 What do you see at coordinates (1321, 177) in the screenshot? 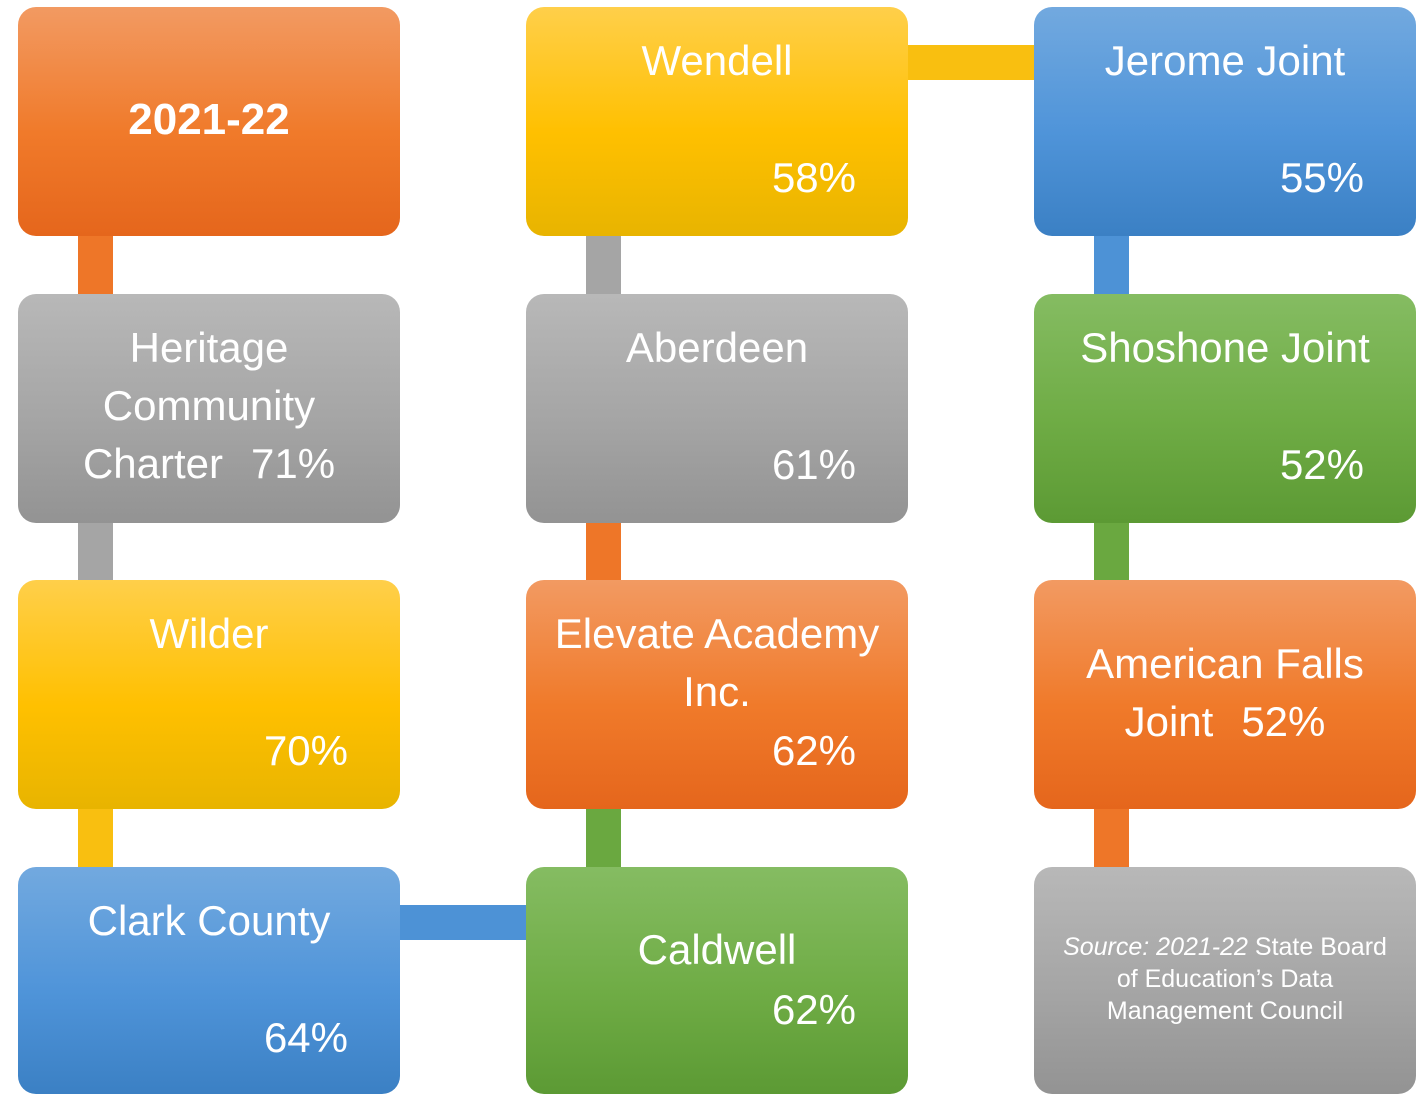
I see `node-value: 55%` at bounding box center [1321, 177].